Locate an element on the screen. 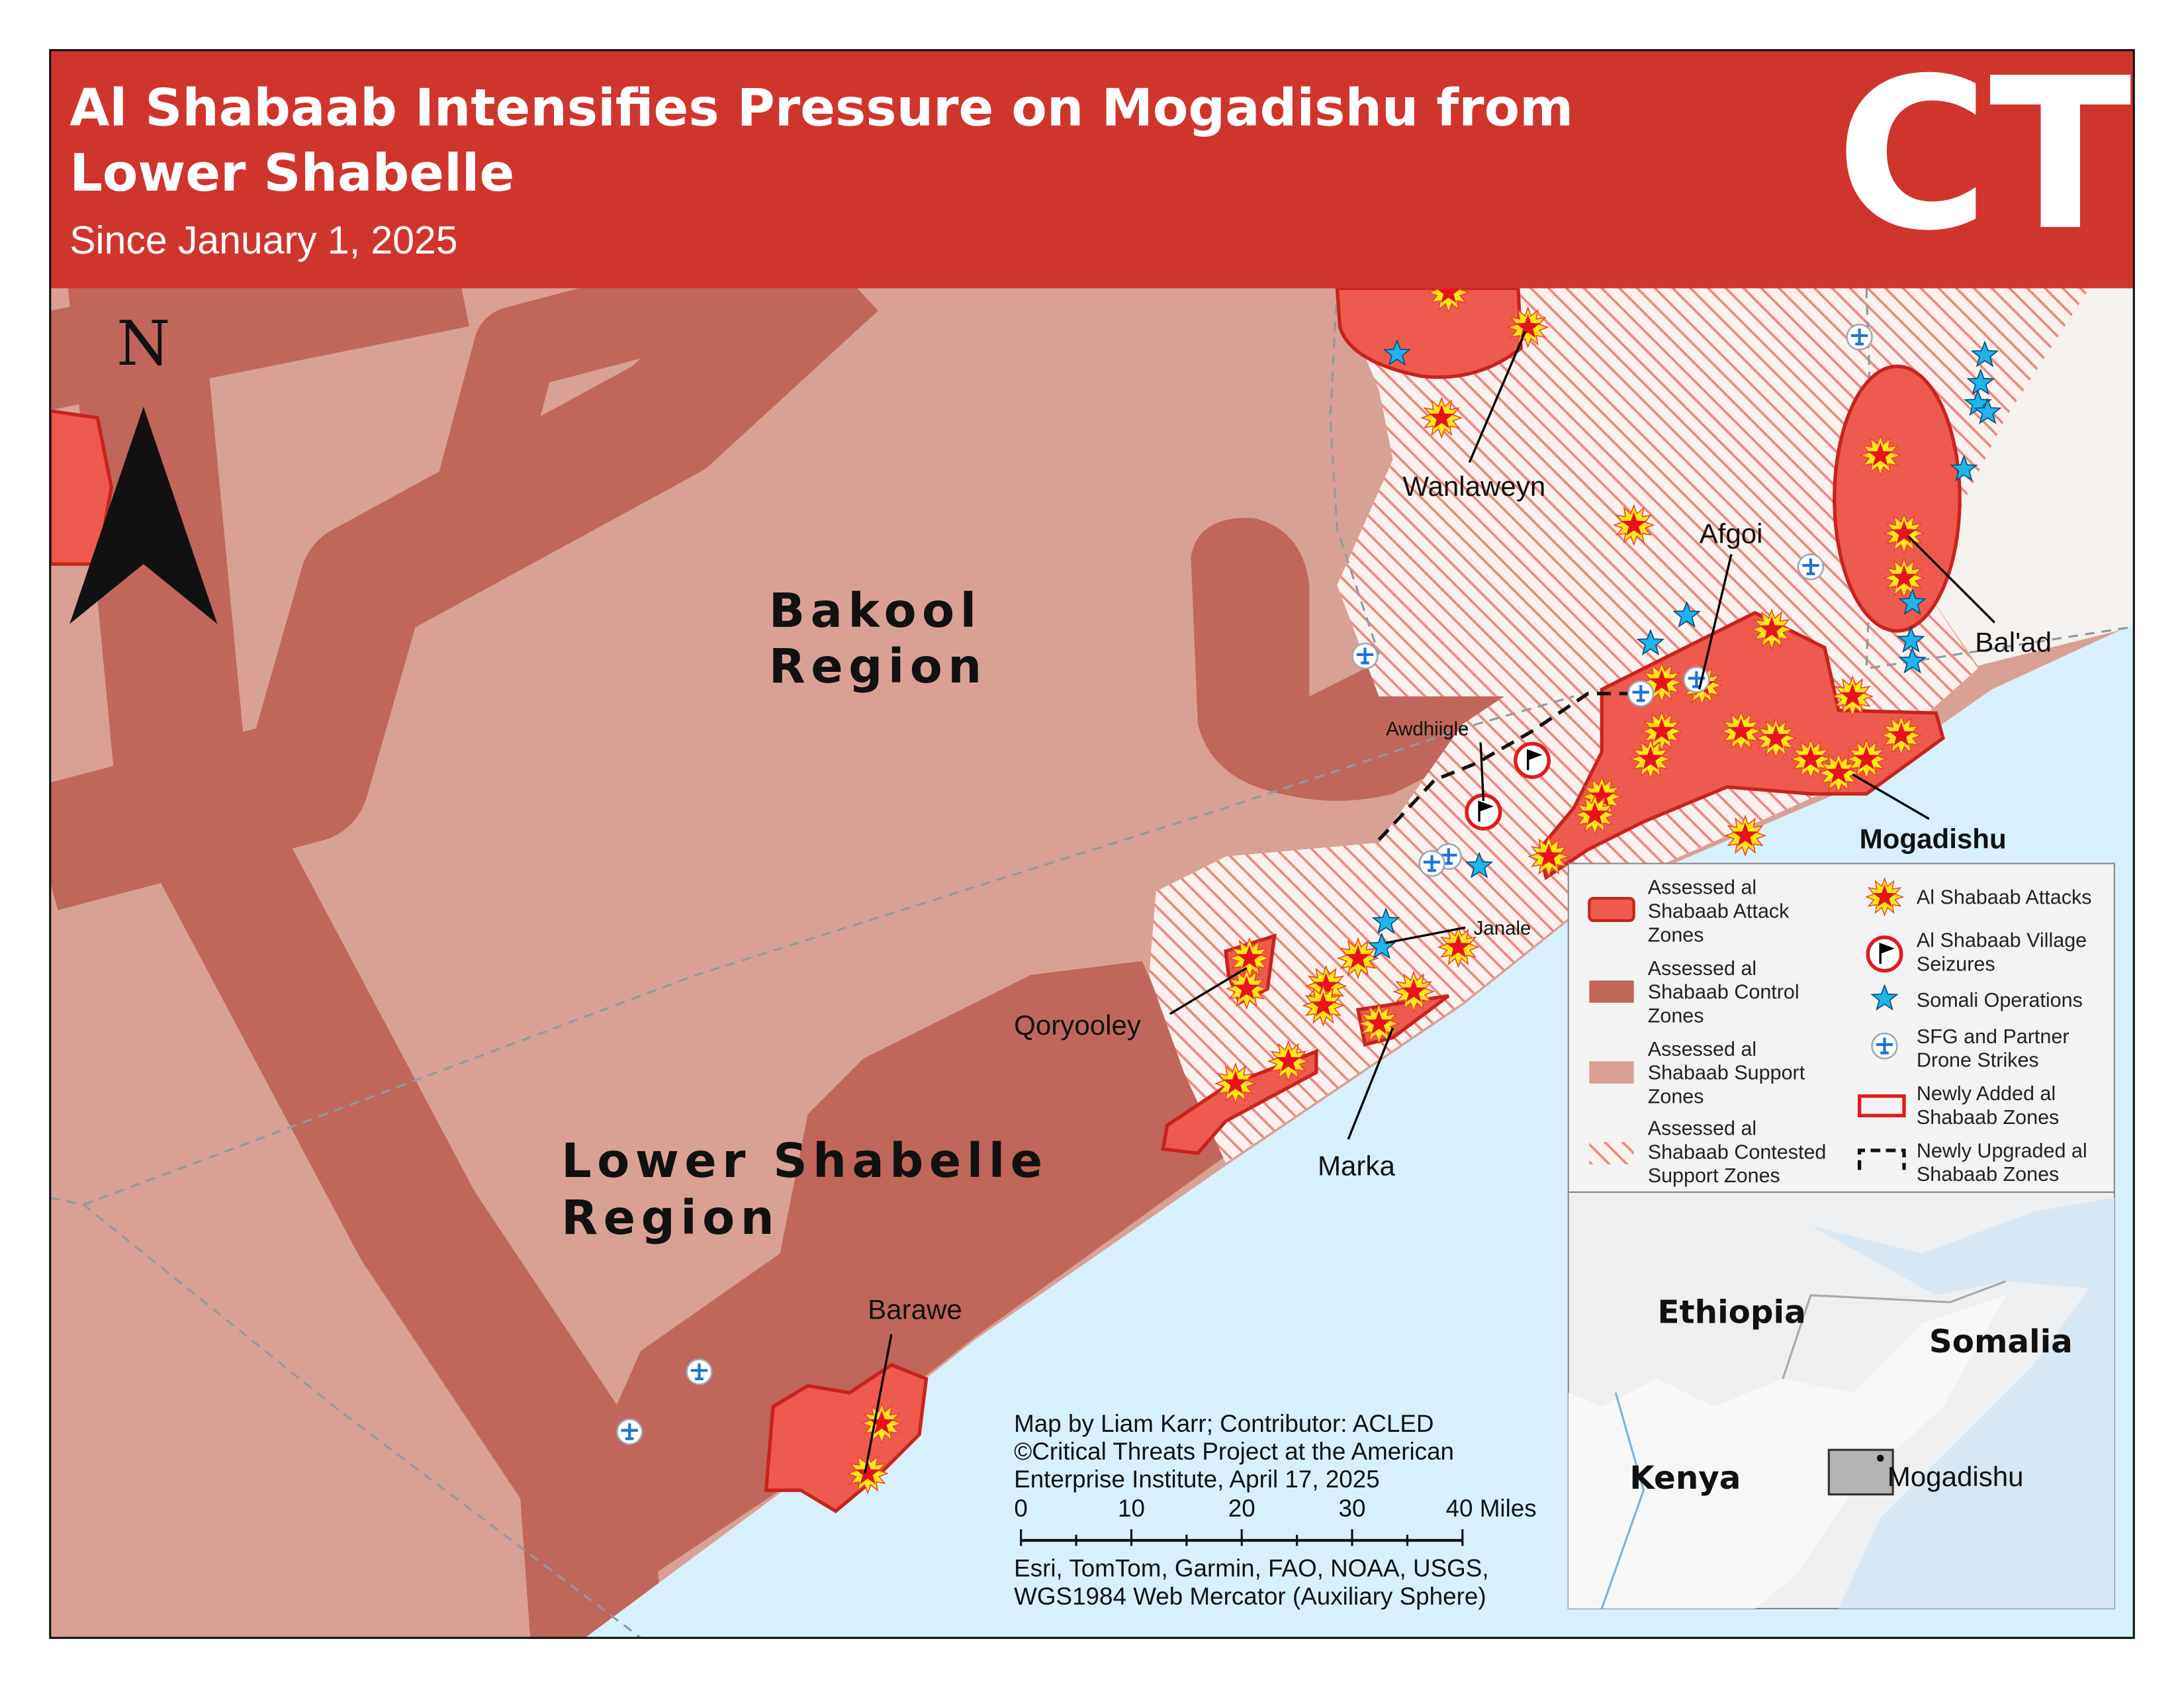  legend-item: Al Shabaab Attacks is located at coordinates (1979, 897).